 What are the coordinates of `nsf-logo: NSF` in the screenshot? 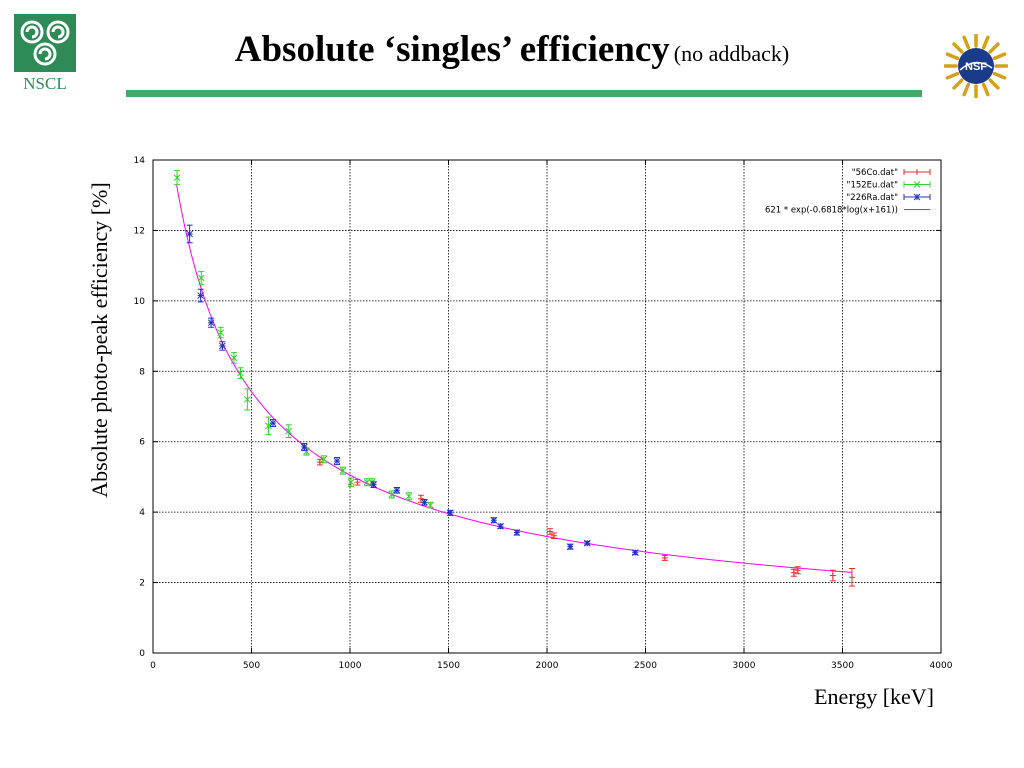 It's located at (976, 66).